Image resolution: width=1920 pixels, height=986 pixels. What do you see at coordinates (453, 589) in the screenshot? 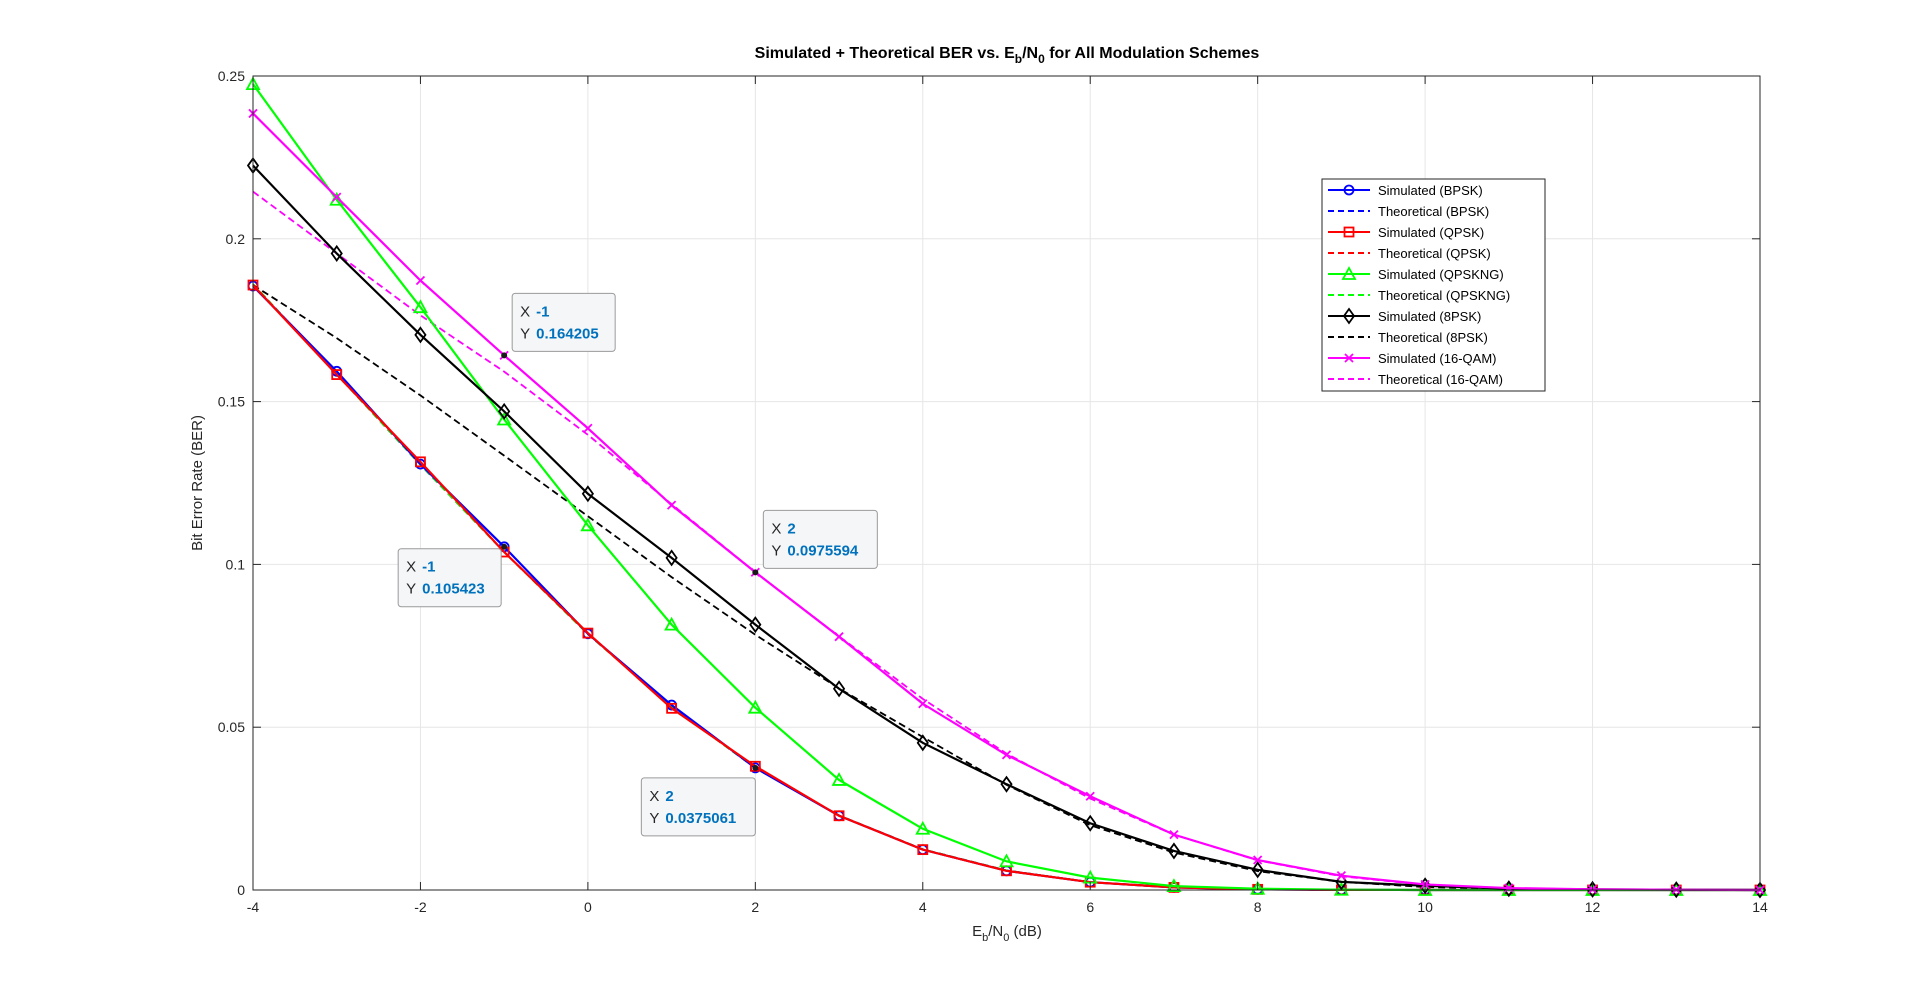
I see `datatip-y-value: 0.105423` at bounding box center [453, 589].